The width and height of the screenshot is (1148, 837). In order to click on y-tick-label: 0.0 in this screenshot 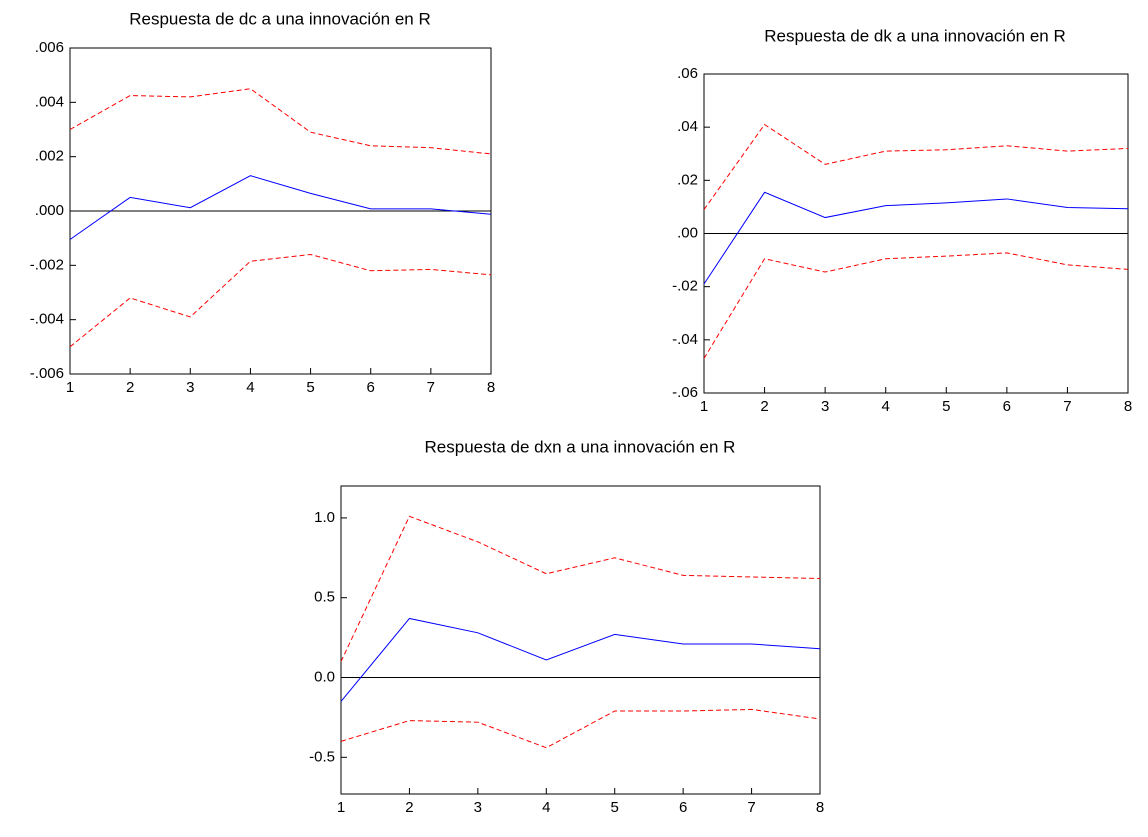, I will do `click(324, 676)`.